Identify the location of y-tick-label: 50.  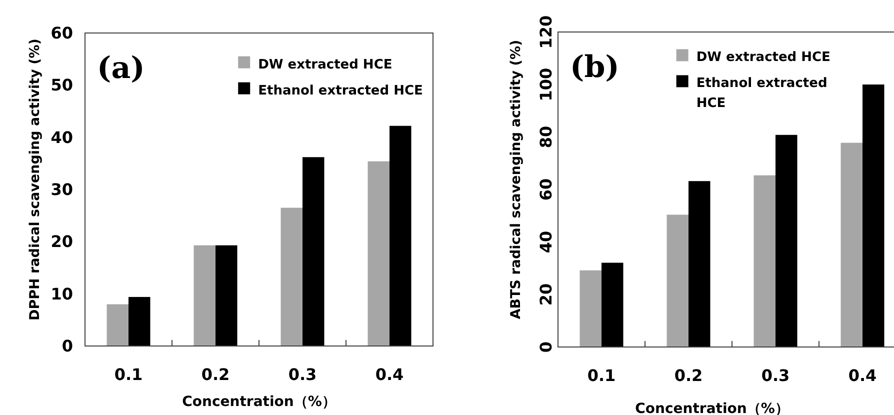
(61, 85).